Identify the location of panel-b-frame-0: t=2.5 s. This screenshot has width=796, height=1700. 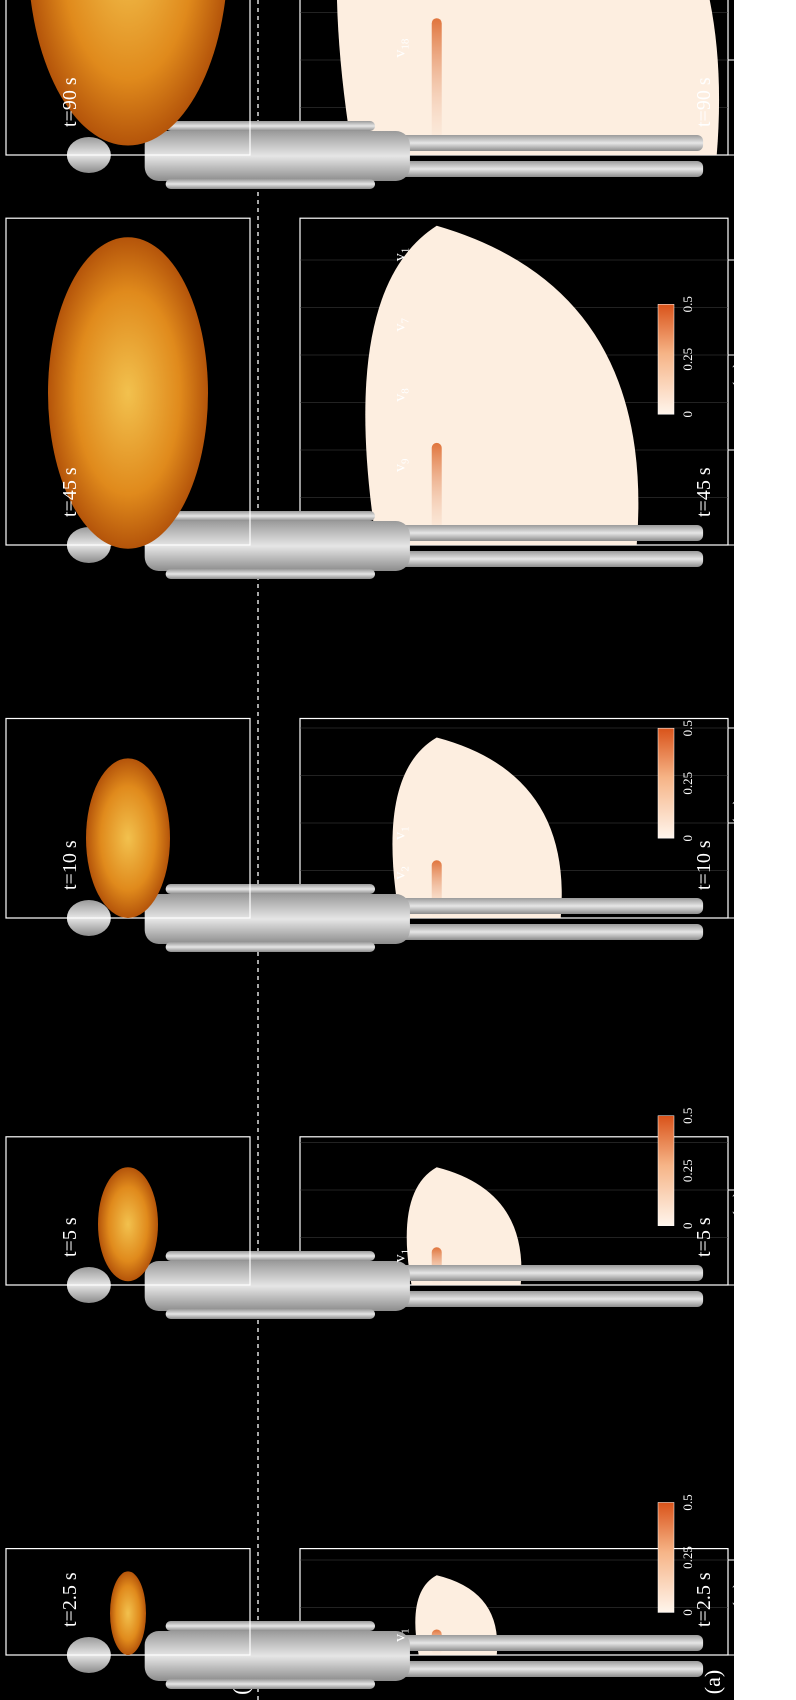
(128, 1601).